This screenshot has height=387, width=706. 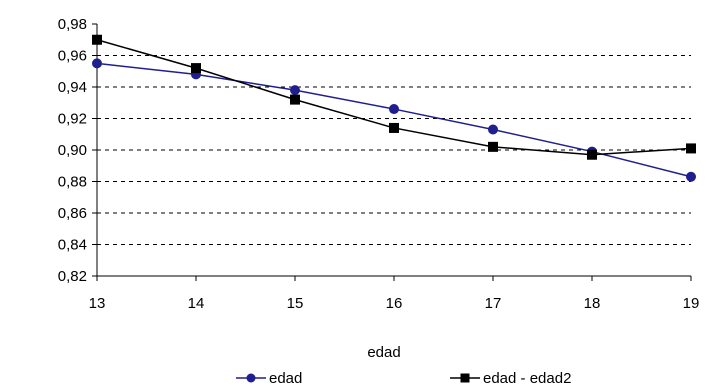 I want to click on x-tick-label: 17, so click(x=493, y=303).